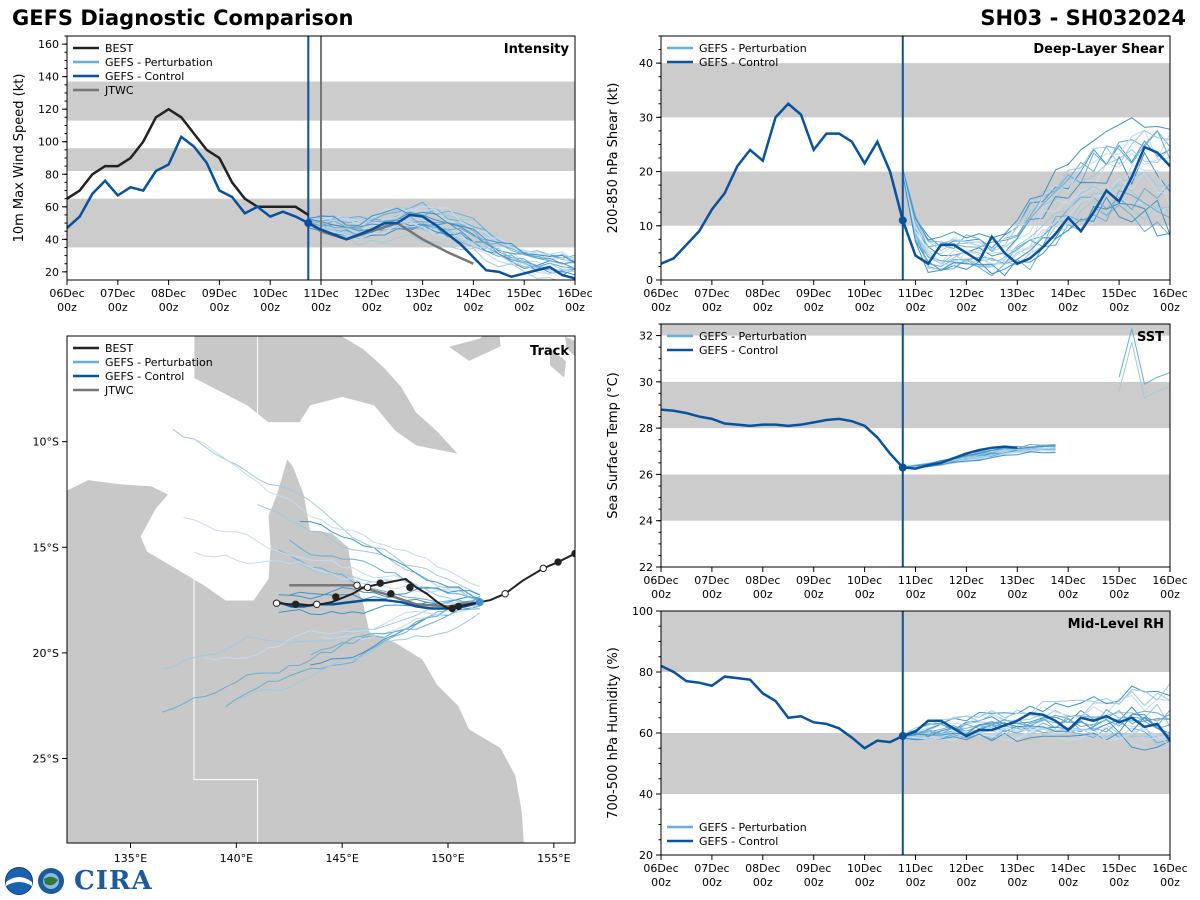 The height and width of the screenshot is (900, 1200). Describe the element at coordinates (646, 672) in the screenshot. I see `y-tick-label: 80` at that location.